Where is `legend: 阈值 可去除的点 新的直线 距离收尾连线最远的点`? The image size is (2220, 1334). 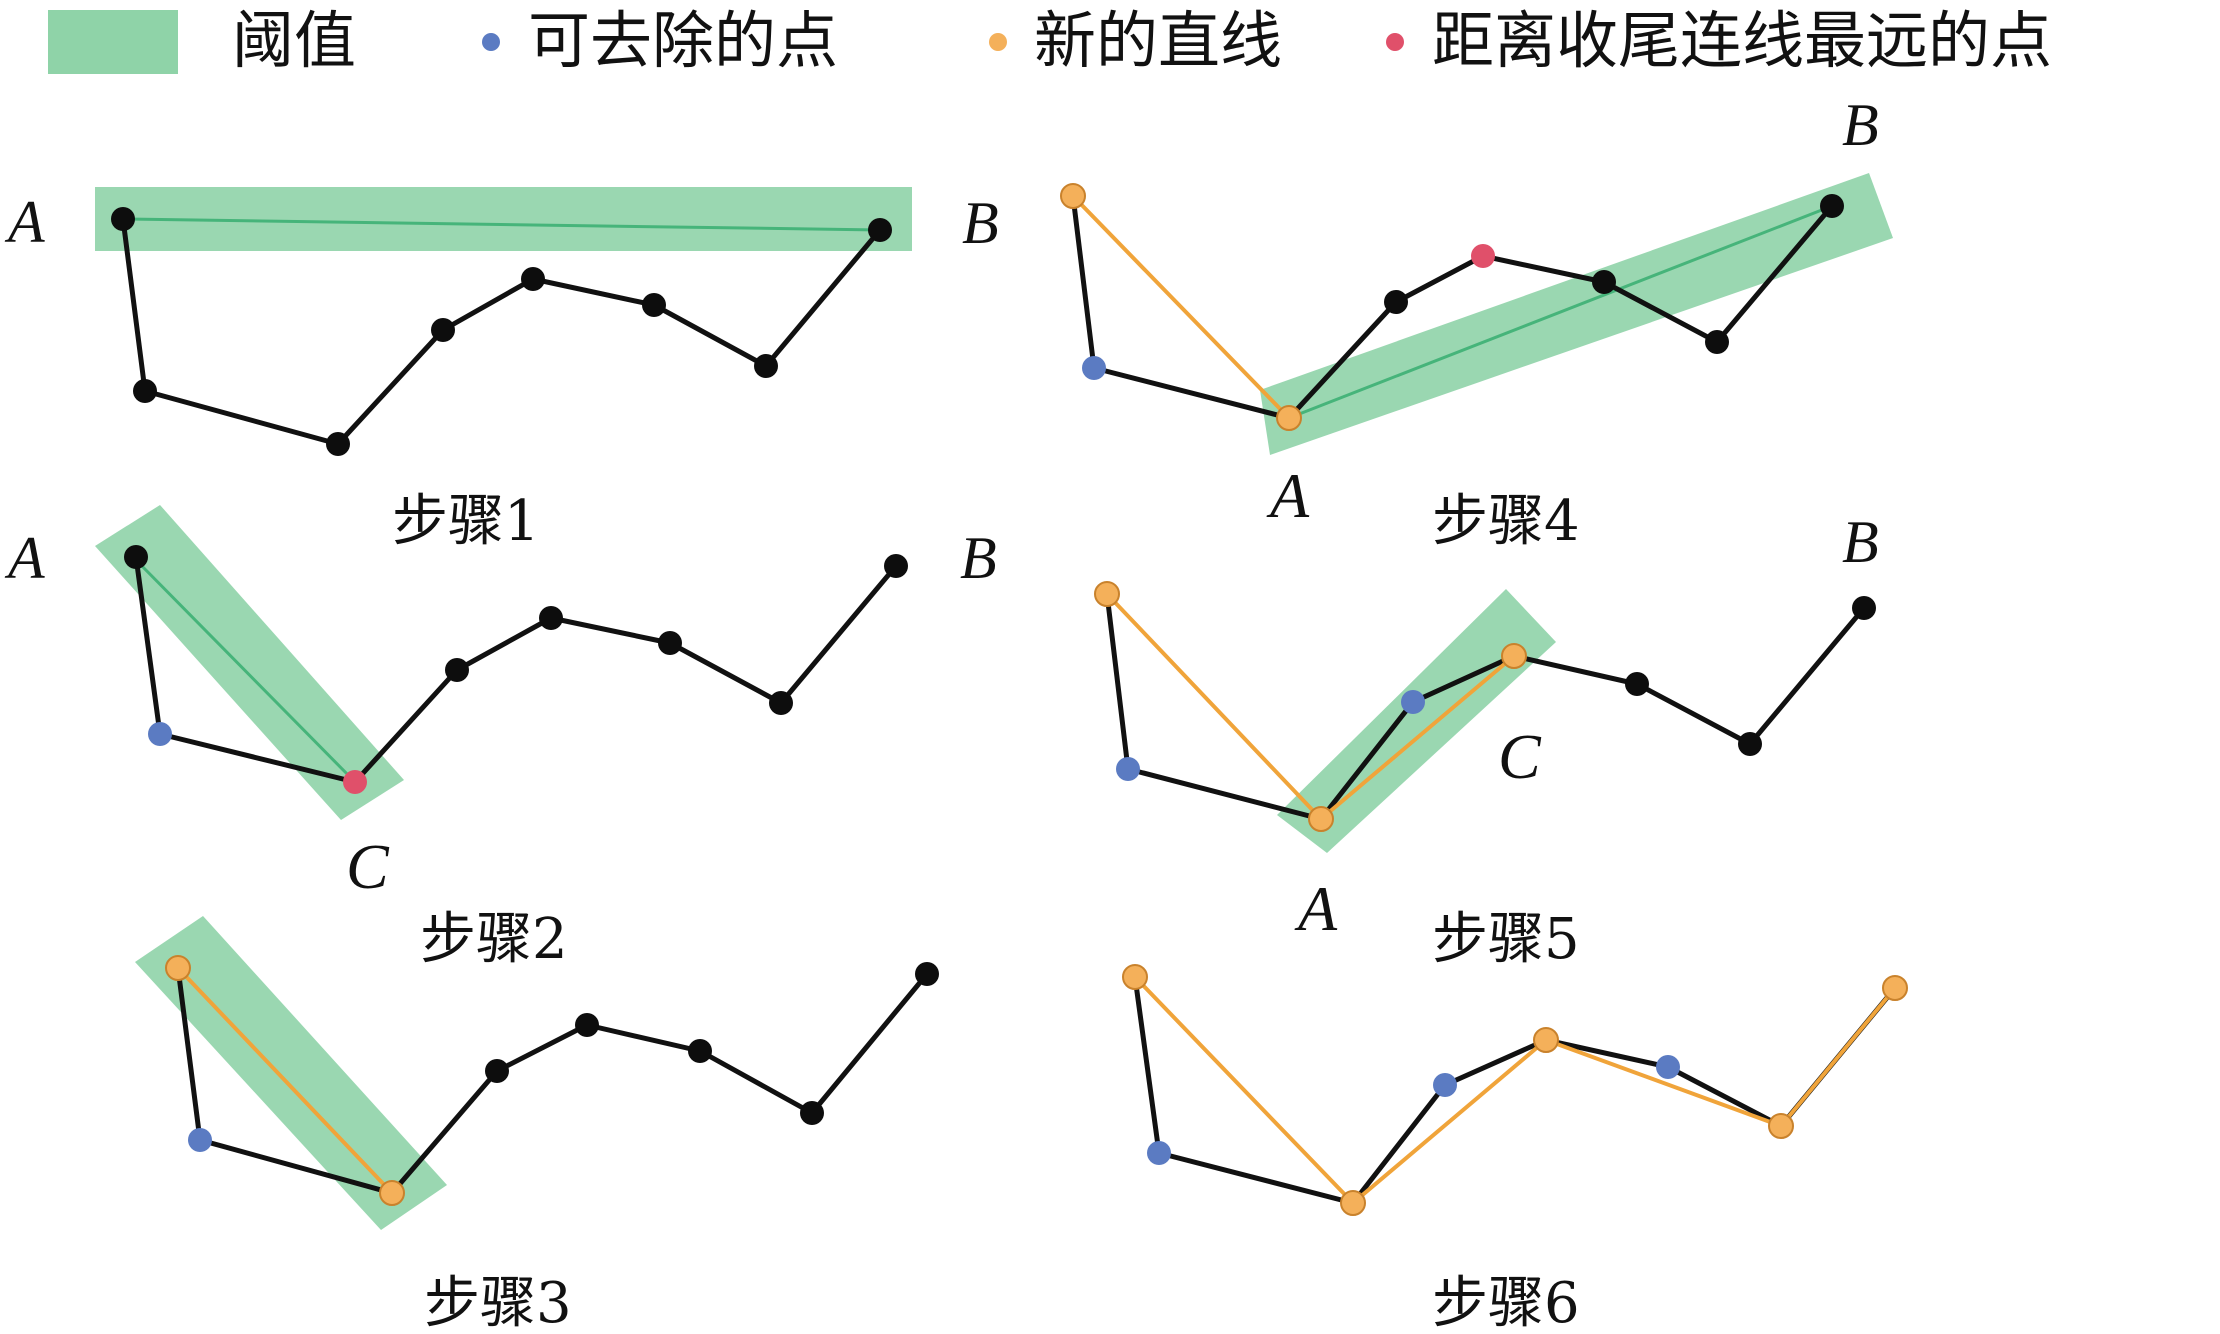 legend: 阈值 可去除的点 新的直线 距离收尾连线最远的点 is located at coordinates (1050, 40).